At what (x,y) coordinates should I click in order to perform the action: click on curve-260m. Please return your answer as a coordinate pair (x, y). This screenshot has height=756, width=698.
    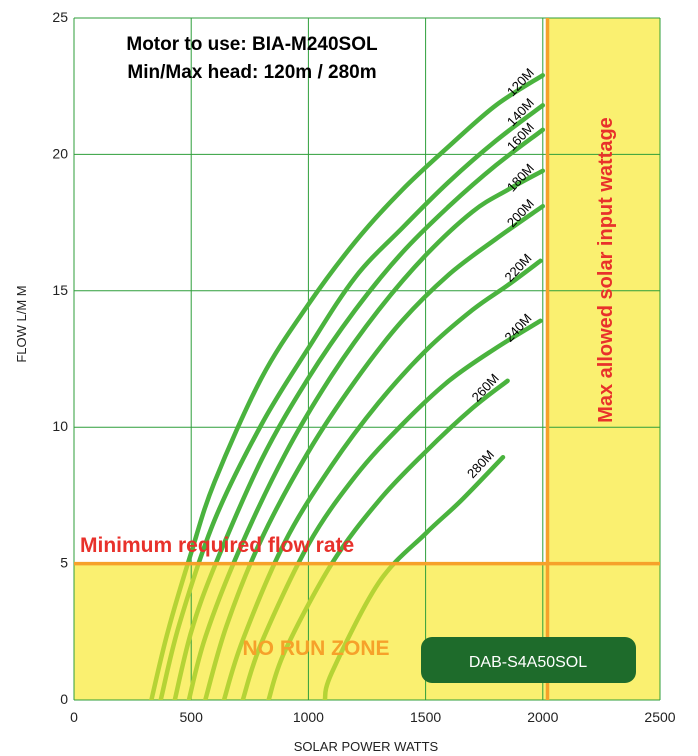
    Looking at the image, I should click on (388, 539).